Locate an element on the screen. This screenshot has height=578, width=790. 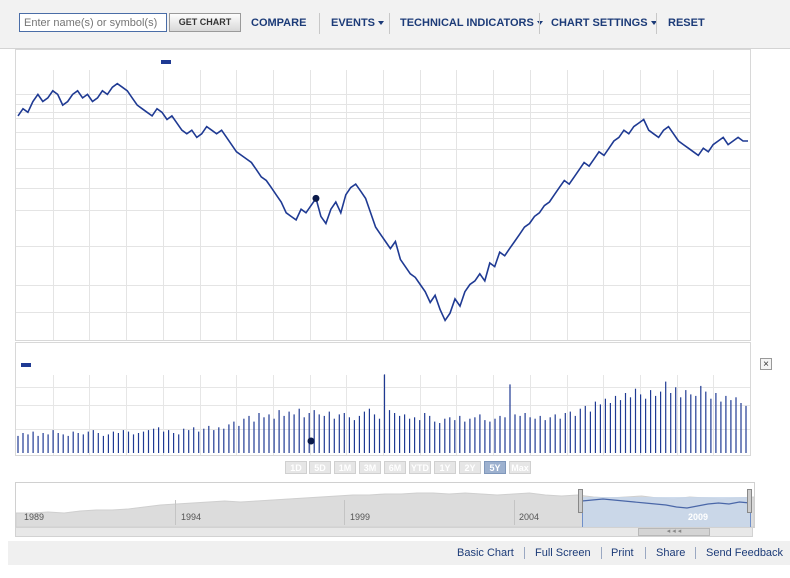
events-menu: EVENTS is located at coordinates (358, 23).